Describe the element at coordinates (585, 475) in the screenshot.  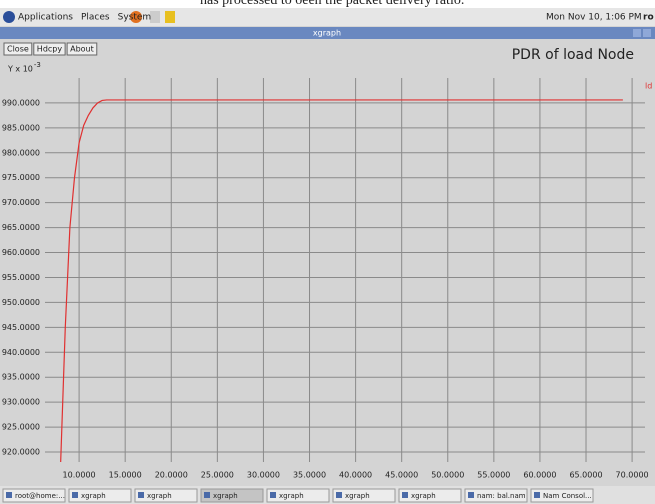
I see `x-tick-label: 65.0000` at that location.